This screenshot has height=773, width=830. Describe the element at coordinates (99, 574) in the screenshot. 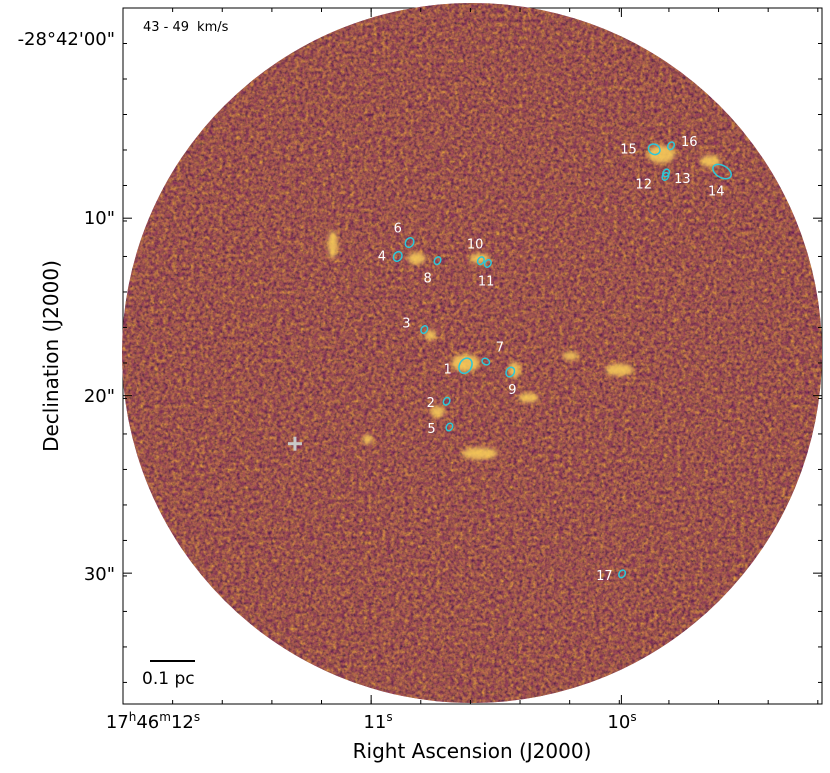

I see `y-tick-label: 30"` at that location.